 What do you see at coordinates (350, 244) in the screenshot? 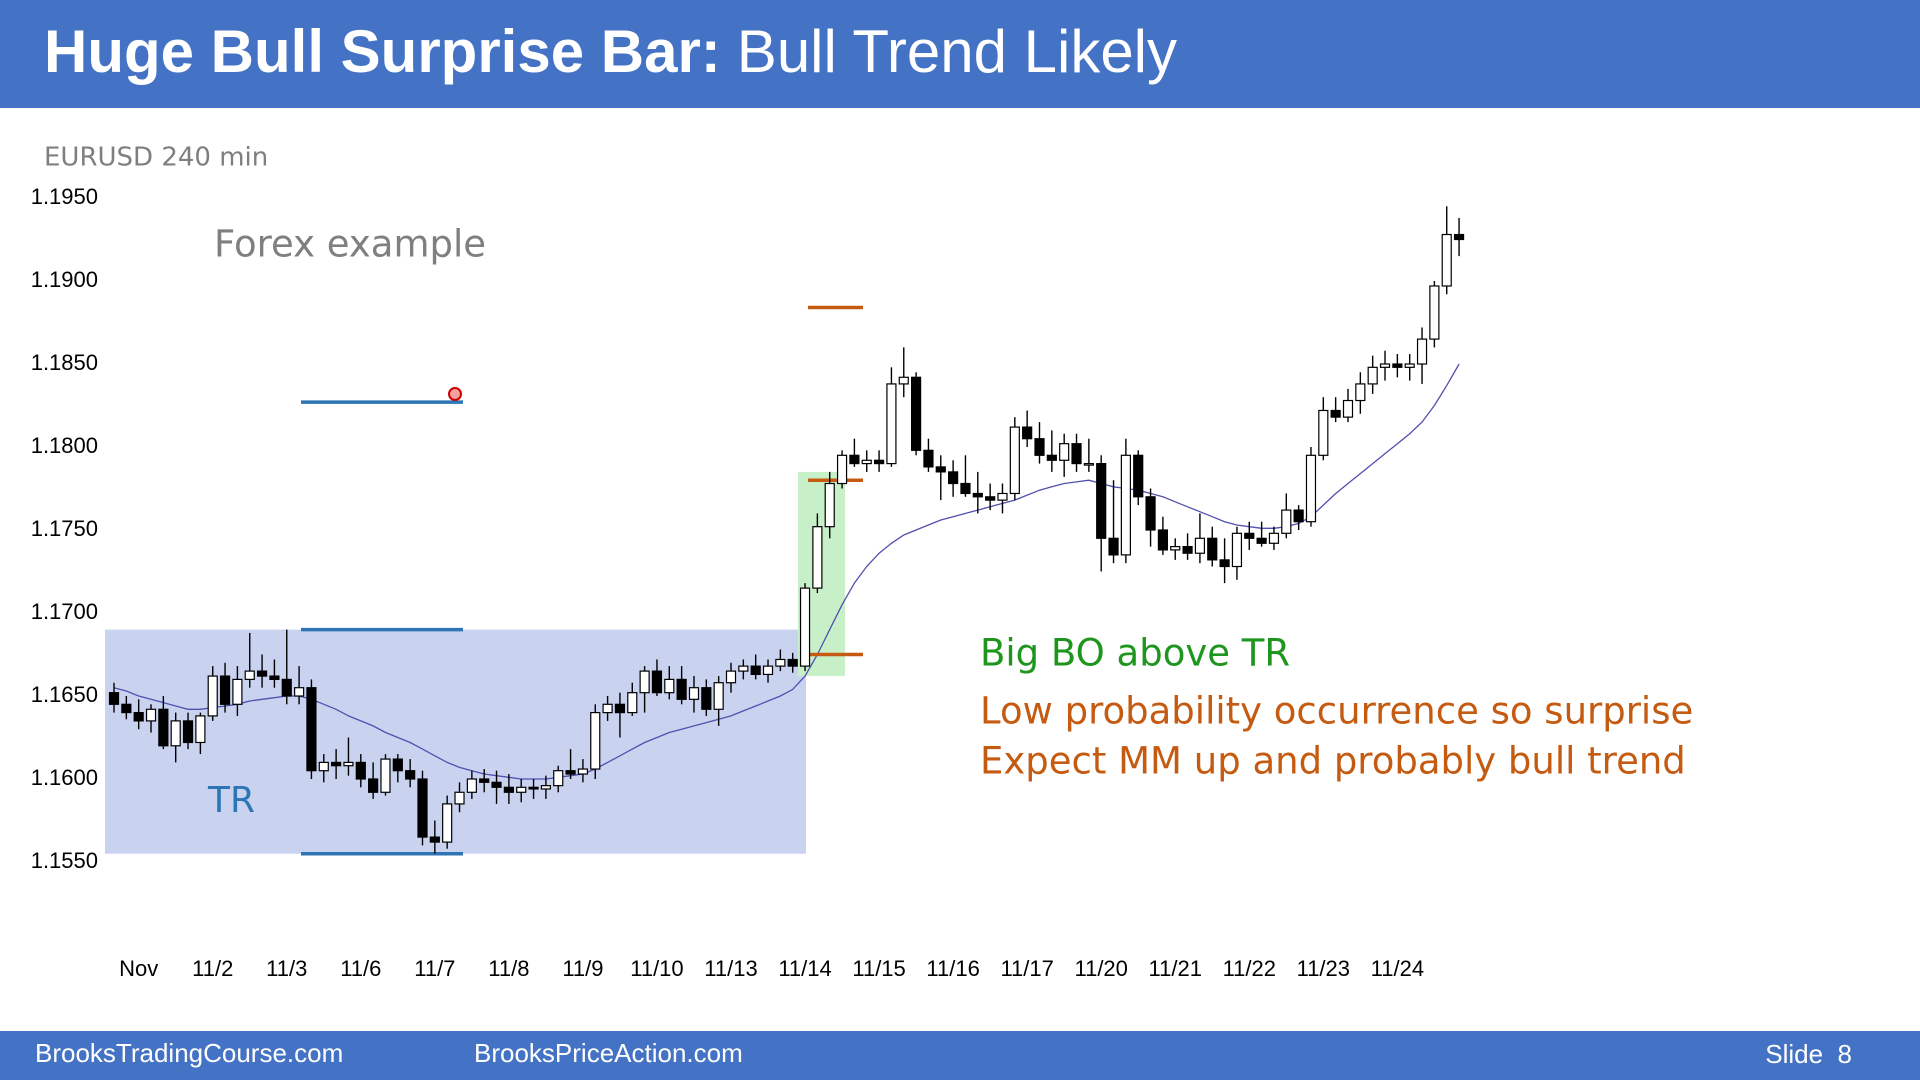
I see `annotation: Forex example` at bounding box center [350, 244].